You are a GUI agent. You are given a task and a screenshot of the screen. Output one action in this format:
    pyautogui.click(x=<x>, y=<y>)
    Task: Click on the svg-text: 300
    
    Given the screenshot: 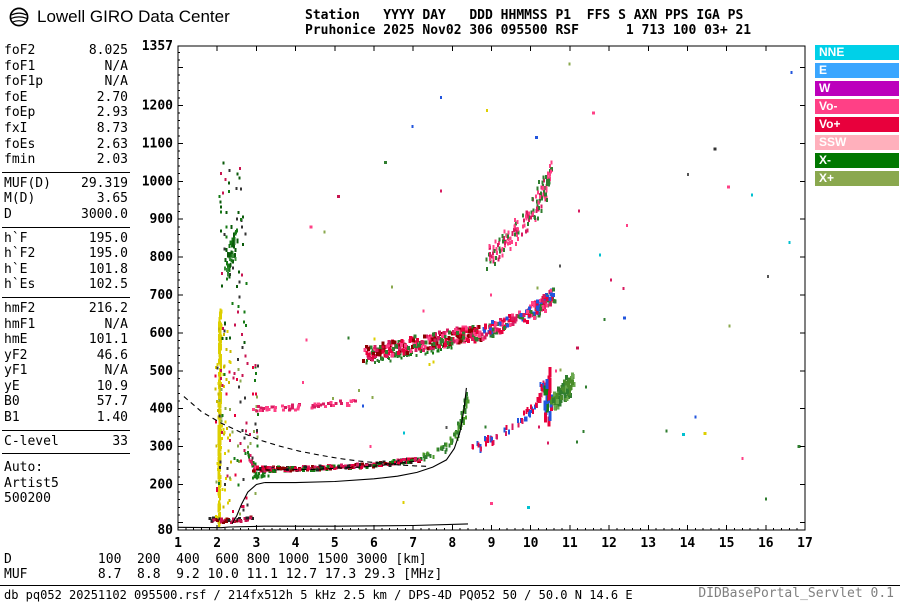 What is the action you would take?
    pyautogui.click(x=162, y=447)
    